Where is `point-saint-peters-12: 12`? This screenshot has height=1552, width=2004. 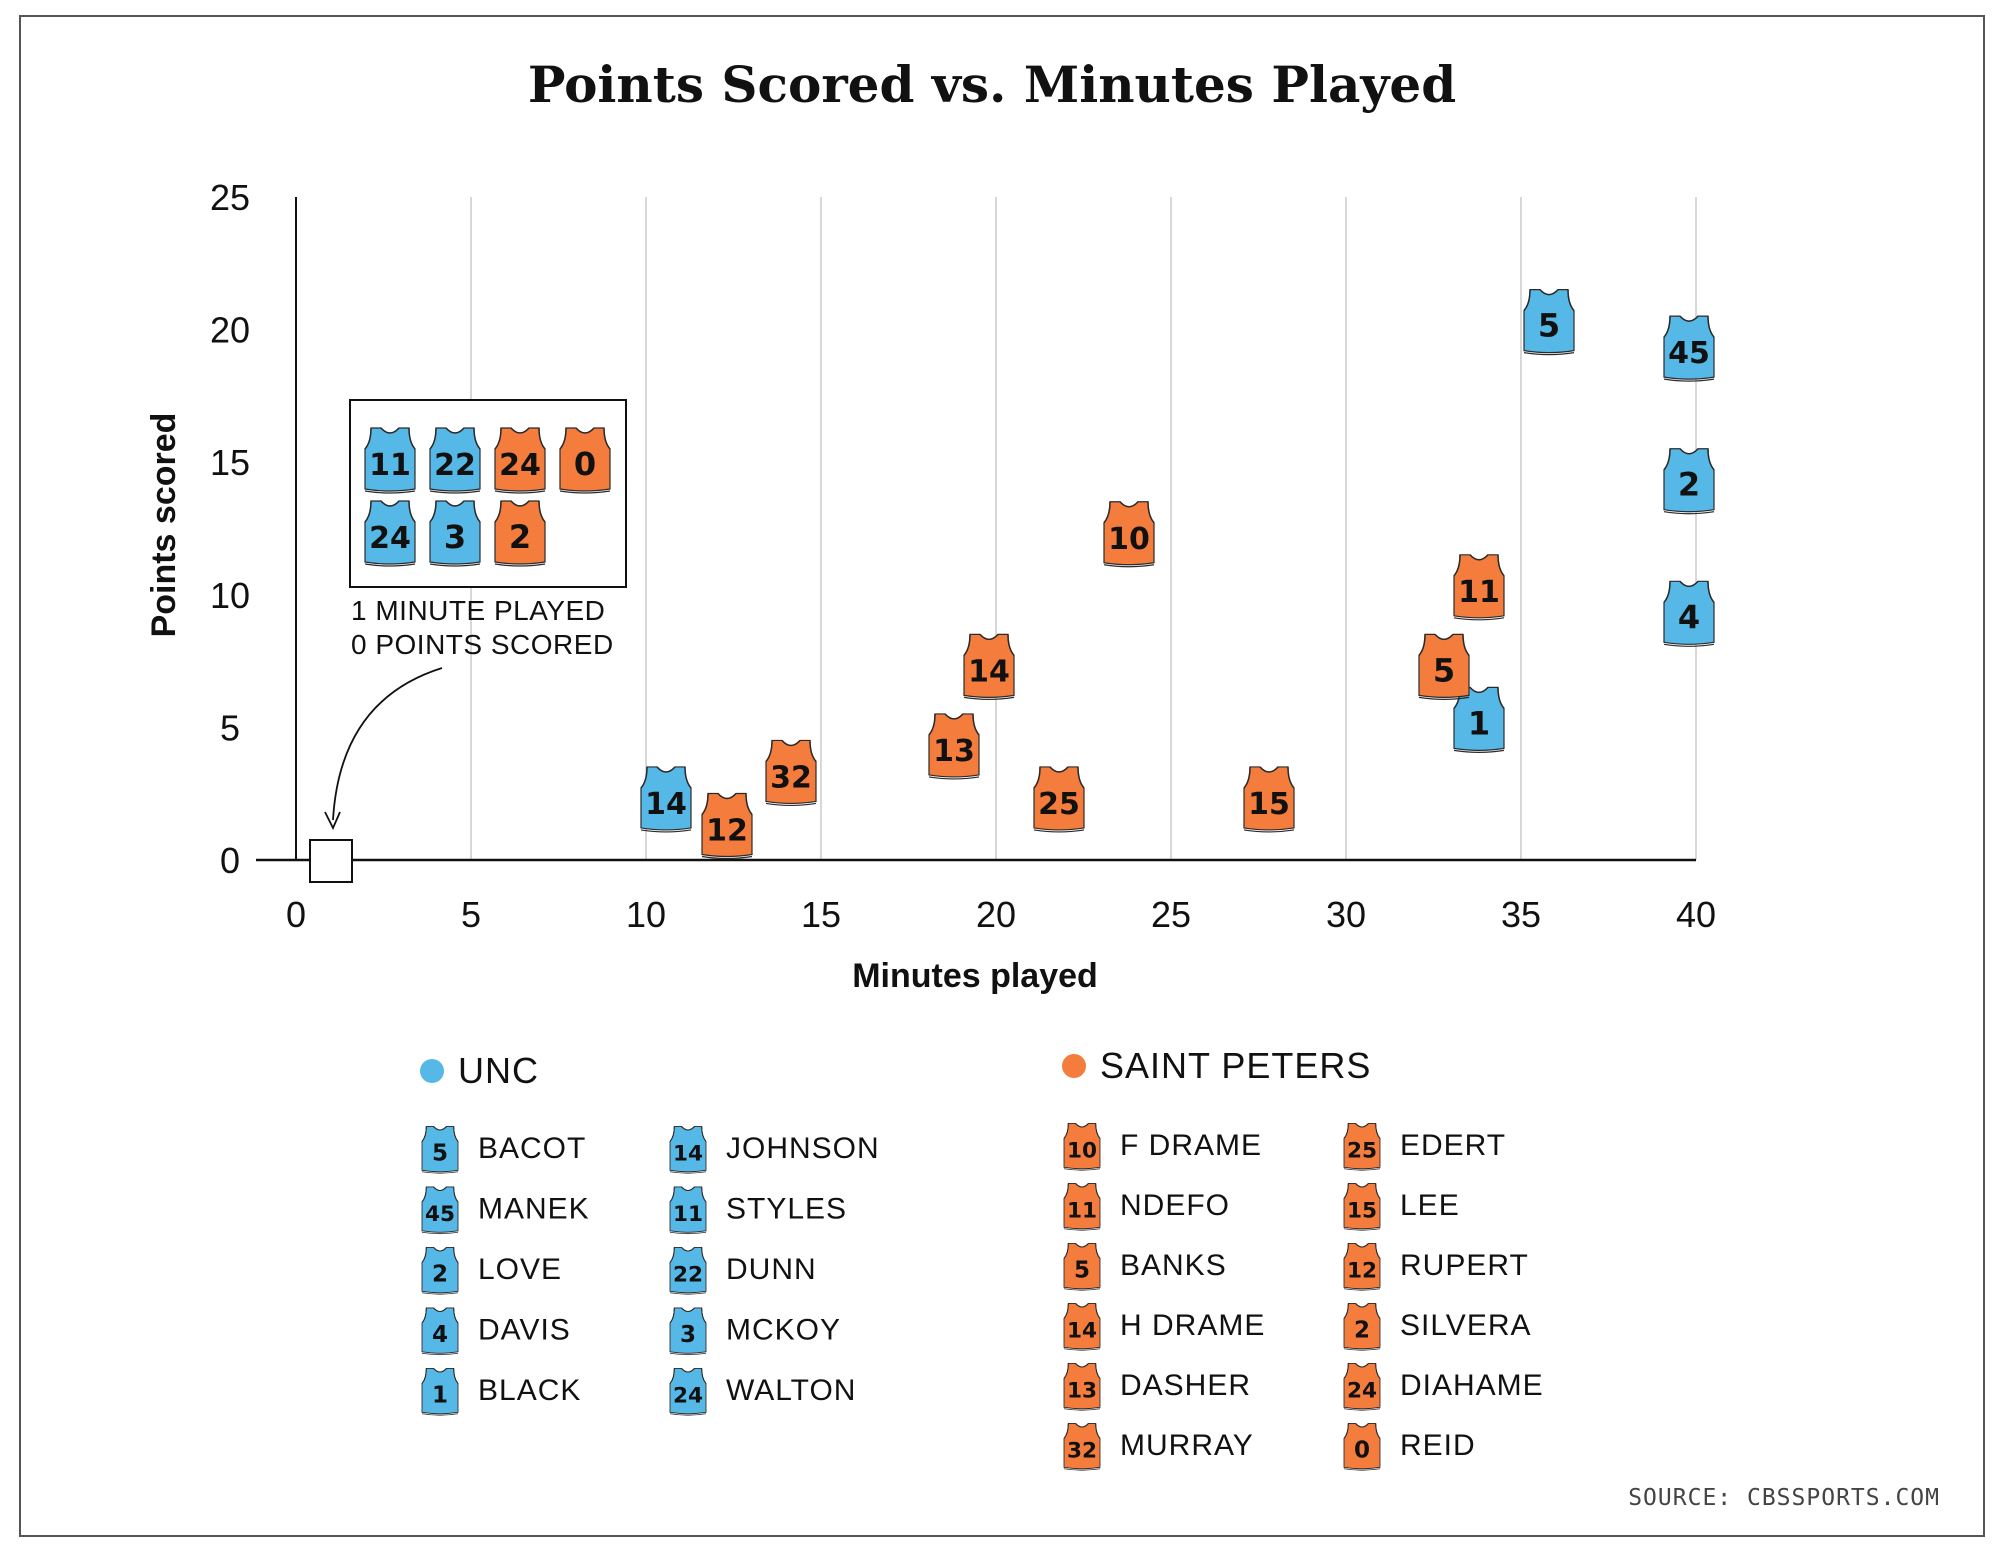
point-saint-peters-12: 12 is located at coordinates (727, 826).